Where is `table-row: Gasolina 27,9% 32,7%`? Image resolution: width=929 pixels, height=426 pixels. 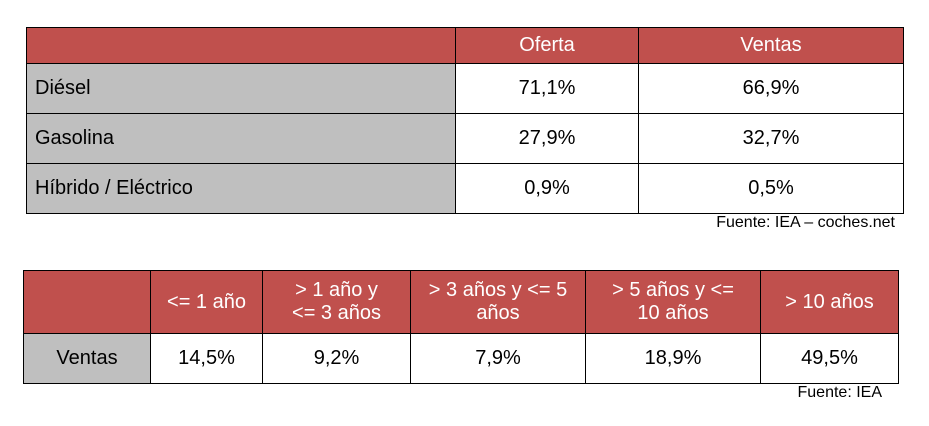
table-row: Gasolina 27,9% 32,7% is located at coordinates (465, 138).